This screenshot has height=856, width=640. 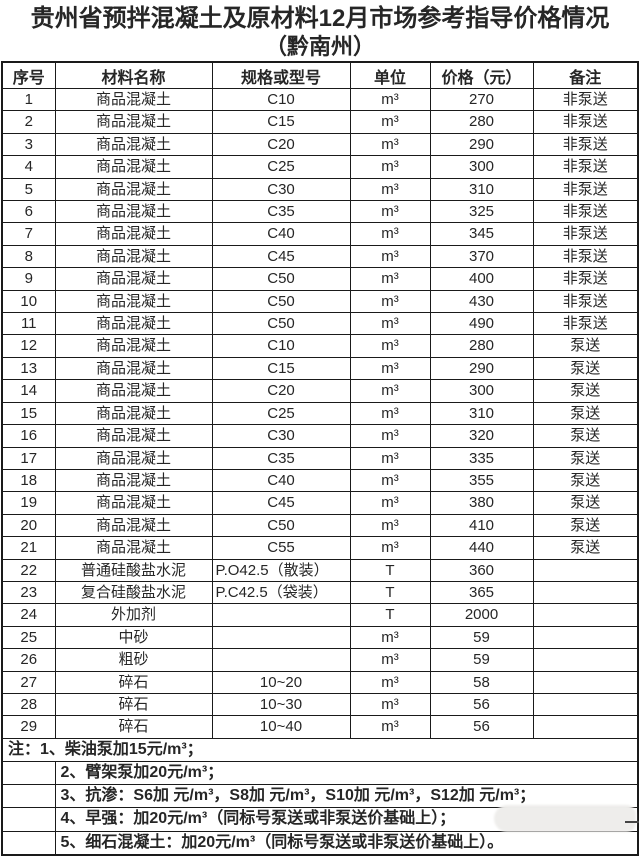 I want to click on cell-price: 370, so click(x=481, y=256).